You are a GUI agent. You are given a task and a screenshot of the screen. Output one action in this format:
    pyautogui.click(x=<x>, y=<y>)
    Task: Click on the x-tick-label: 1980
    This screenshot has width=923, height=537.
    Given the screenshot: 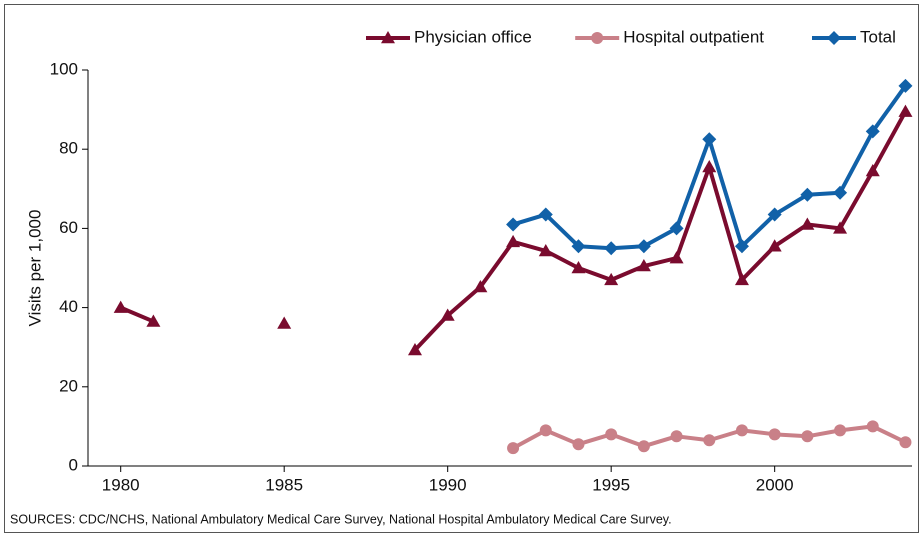 What is the action you would take?
    pyautogui.click(x=121, y=484)
    